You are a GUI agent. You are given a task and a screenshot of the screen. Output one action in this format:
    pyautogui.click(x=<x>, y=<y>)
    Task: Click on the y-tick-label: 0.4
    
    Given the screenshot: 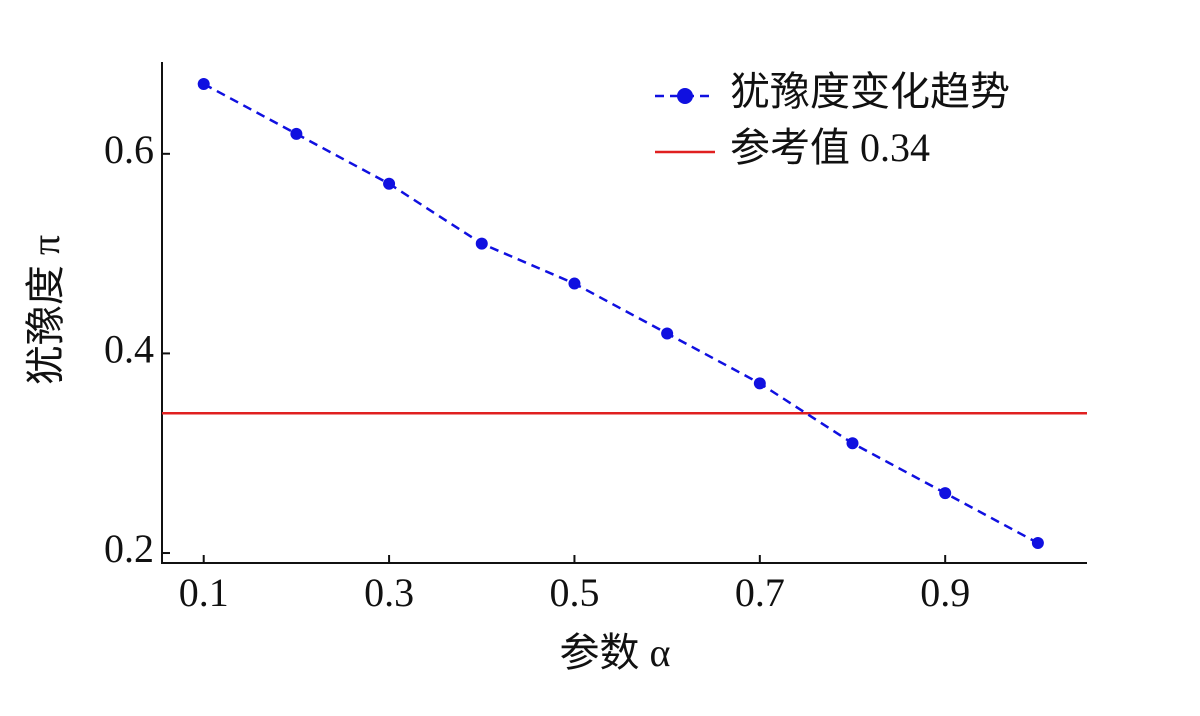 What is the action you would take?
    pyautogui.click(x=129, y=349)
    